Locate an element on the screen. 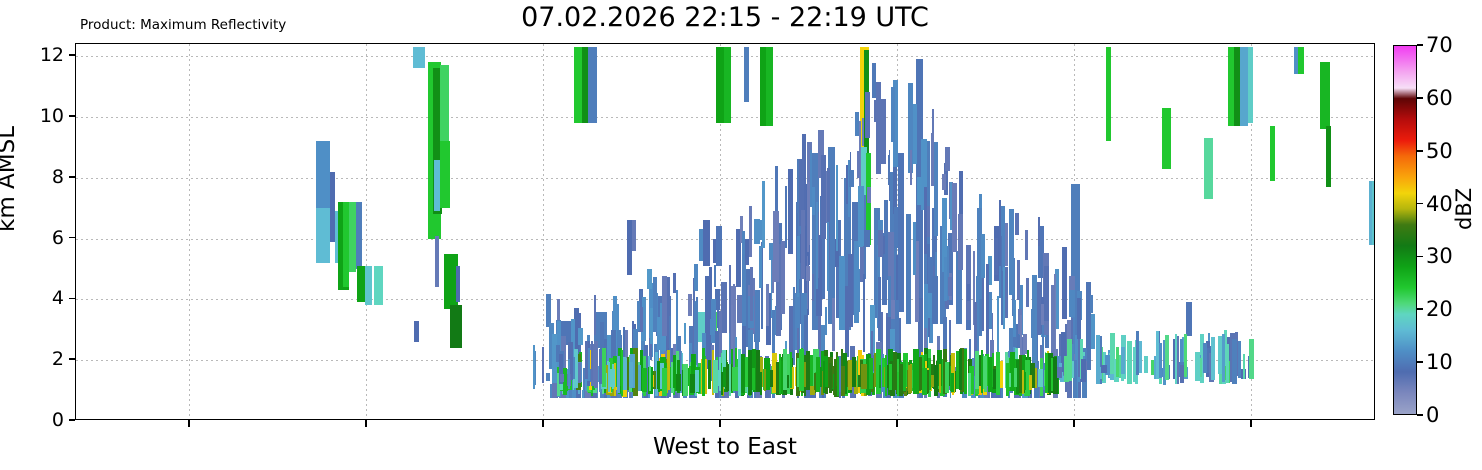 This screenshot has width=1482, height=470. colorbar-label: dBZ is located at coordinates (1464, 208).